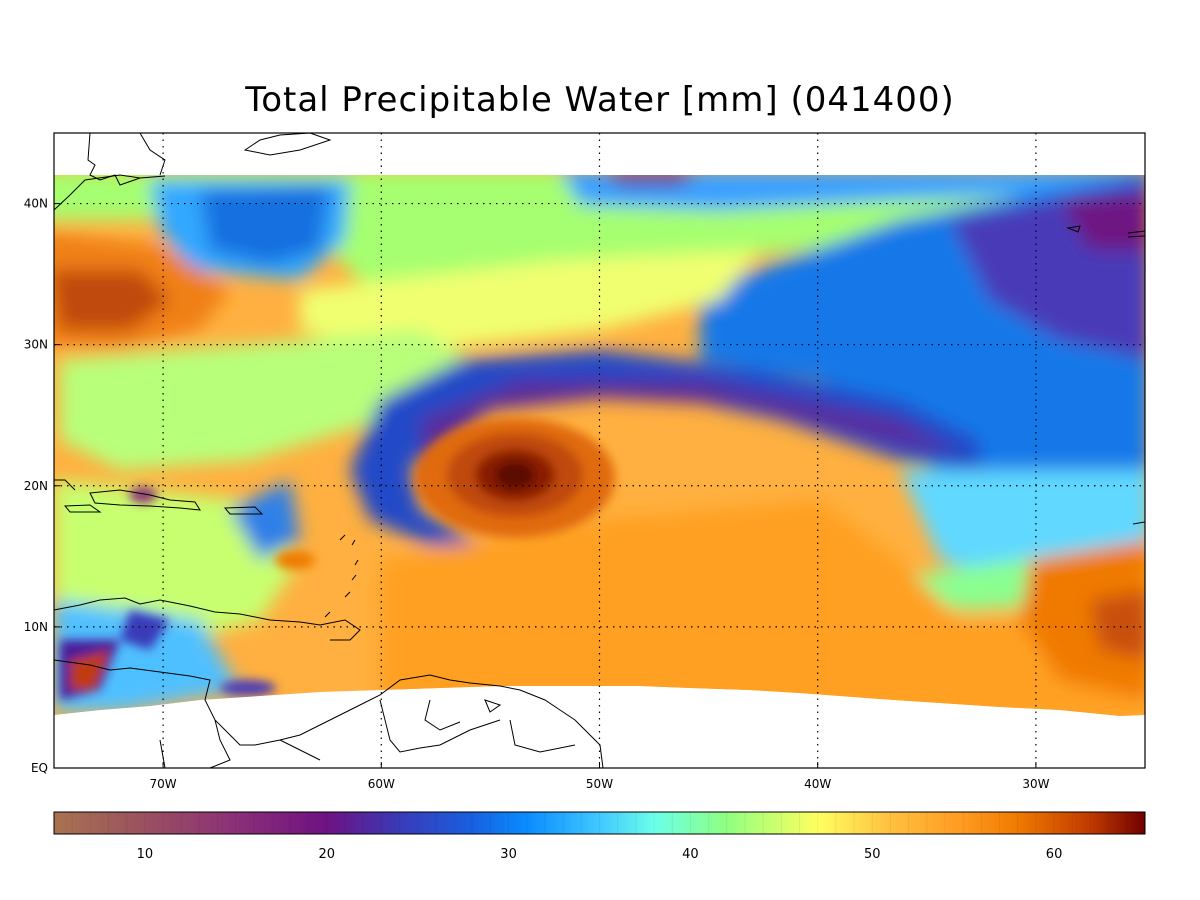 The width and height of the screenshot is (1200, 900). Describe the element at coordinates (599, 836) in the screenshot. I see `colorbar: 10 20 30 40 50 60` at that location.